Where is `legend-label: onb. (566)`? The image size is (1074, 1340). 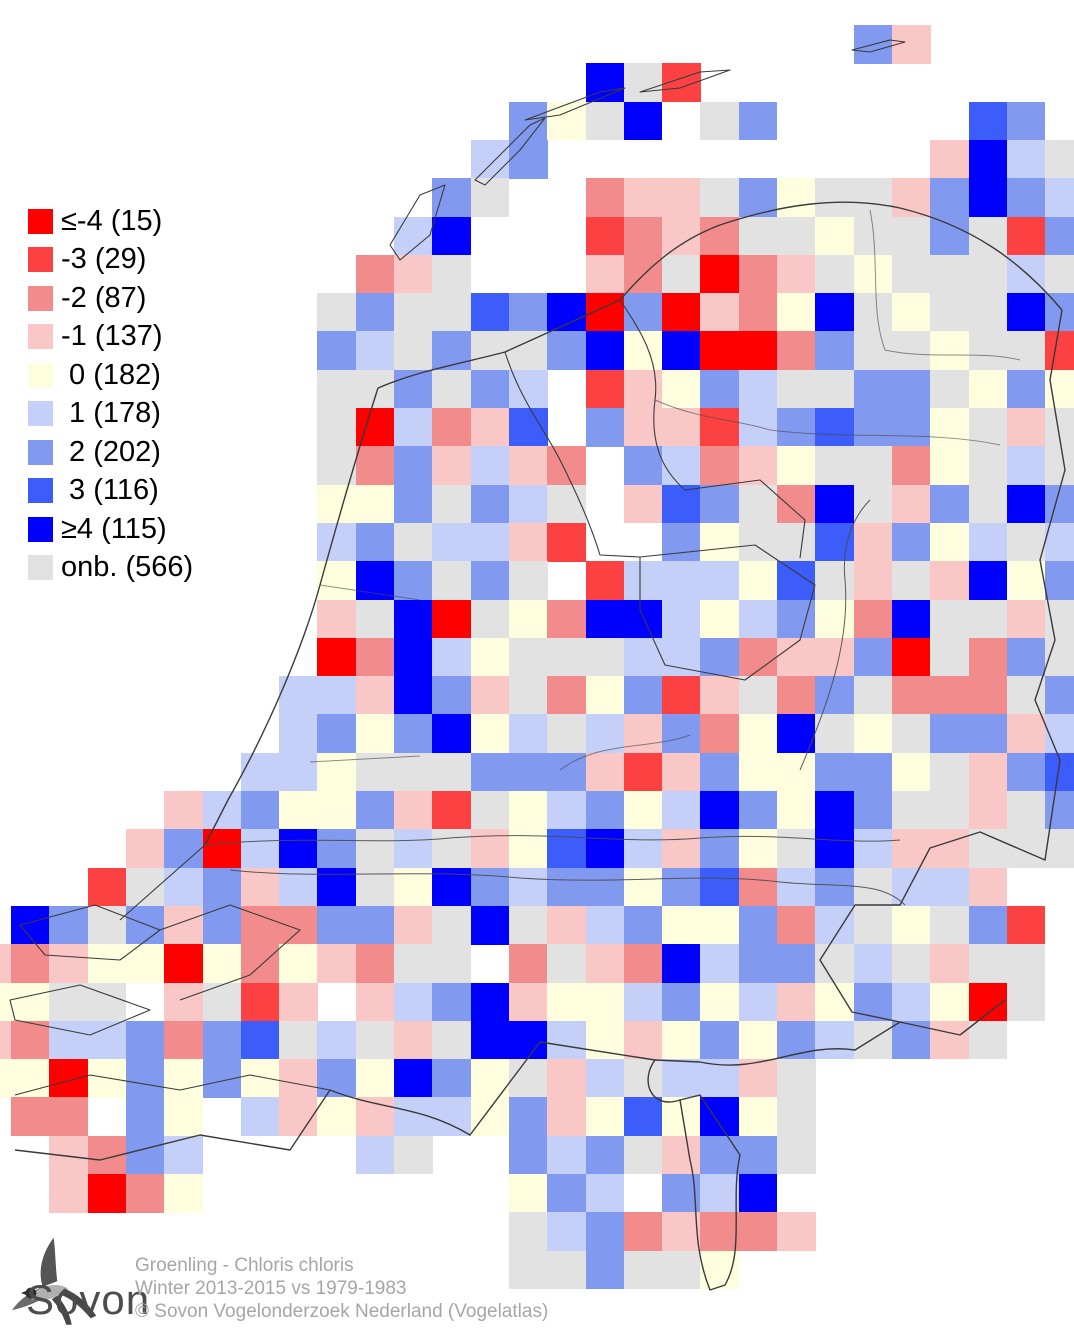 legend-label: onb. (566) is located at coordinates (127, 567).